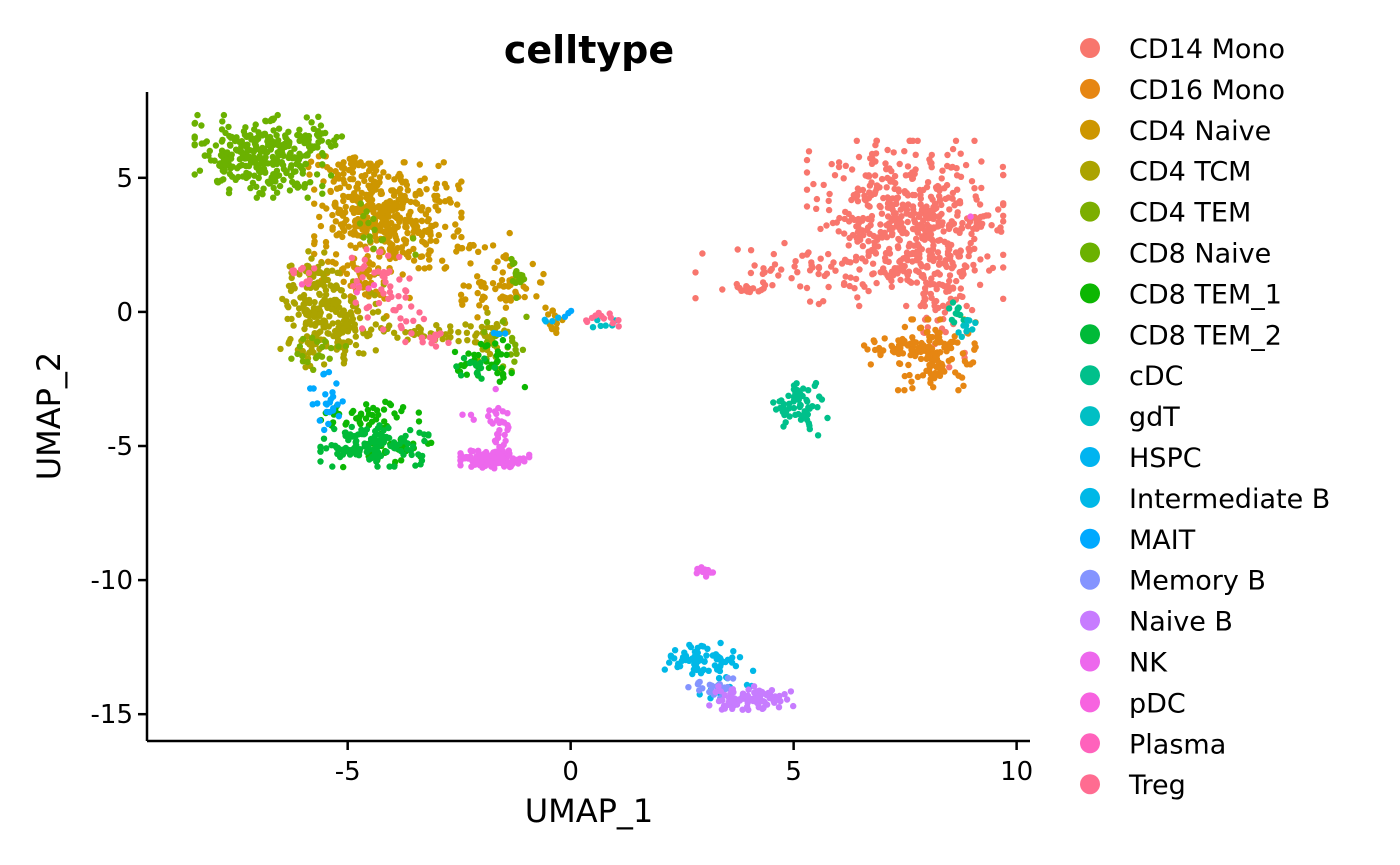  What do you see at coordinates (124, 179) in the screenshot?
I see `y-tick-label: 5` at bounding box center [124, 179].